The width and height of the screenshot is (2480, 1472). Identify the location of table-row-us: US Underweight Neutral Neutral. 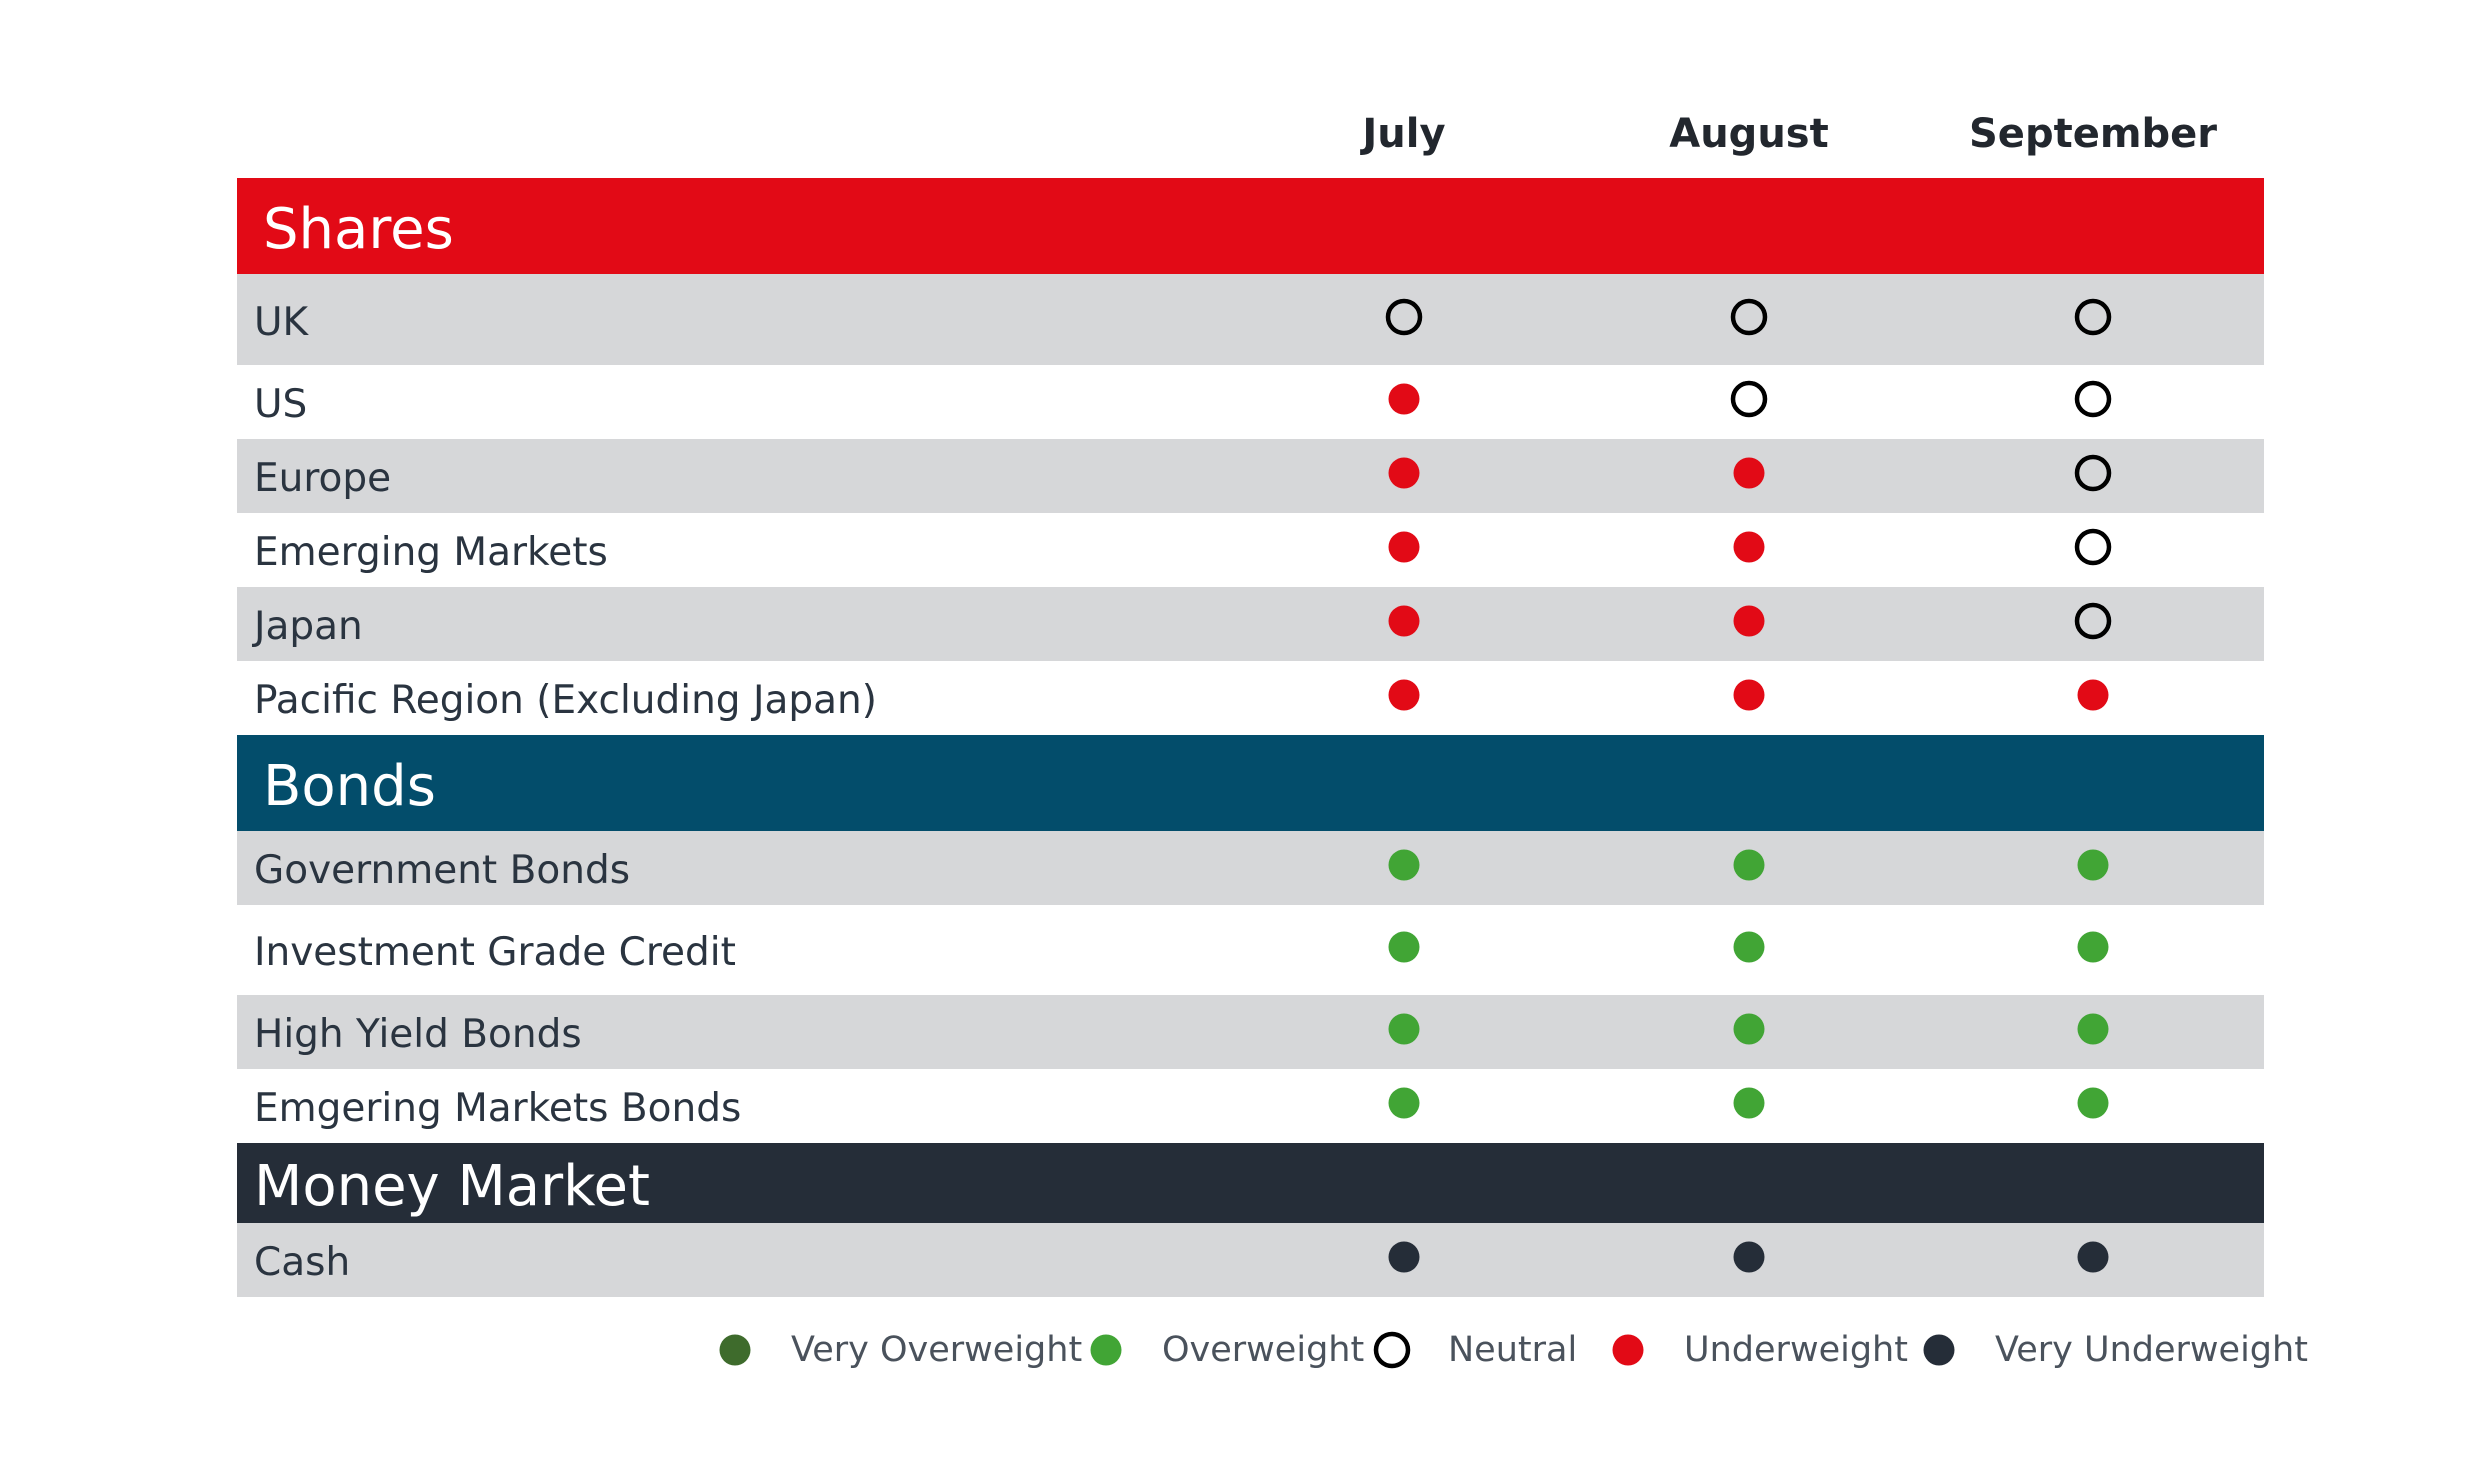
(1250, 402).